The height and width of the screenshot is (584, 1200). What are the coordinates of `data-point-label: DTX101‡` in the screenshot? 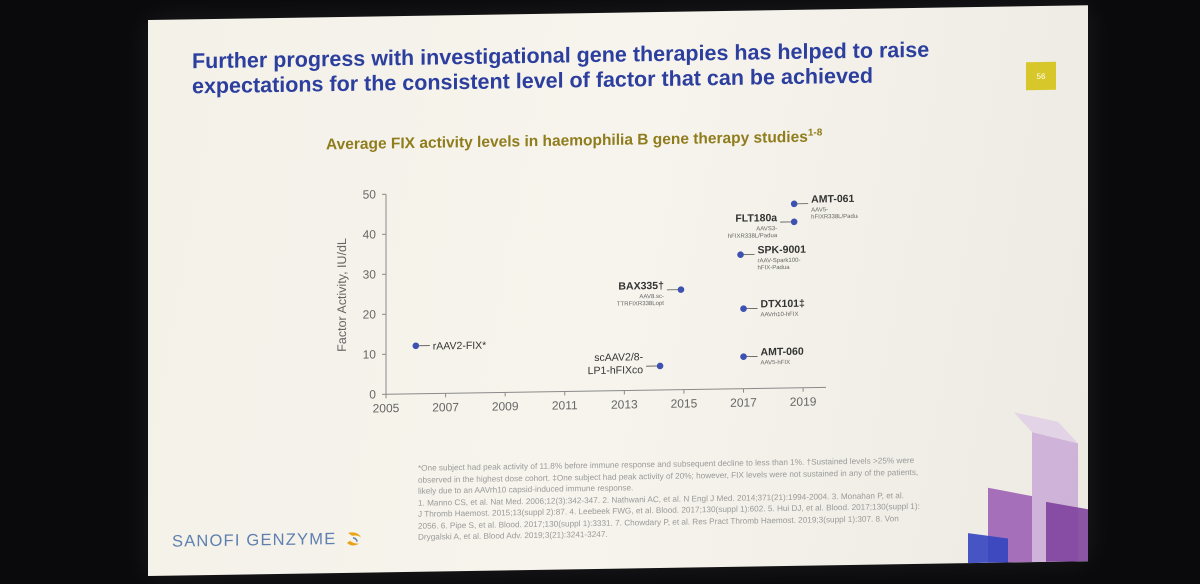 It's located at (783, 304).